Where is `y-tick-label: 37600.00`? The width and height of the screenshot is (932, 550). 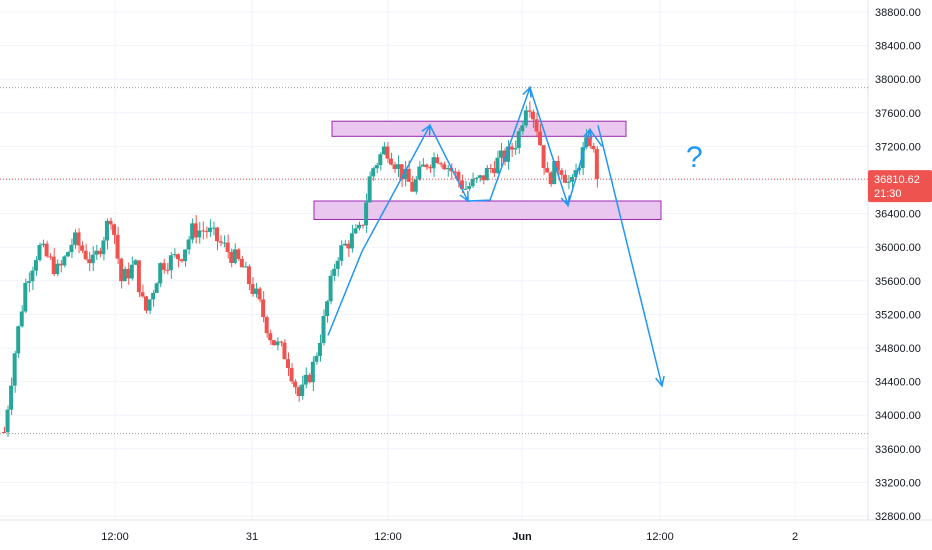 y-tick-label: 37600.00 is located at coordinates (898, 114).